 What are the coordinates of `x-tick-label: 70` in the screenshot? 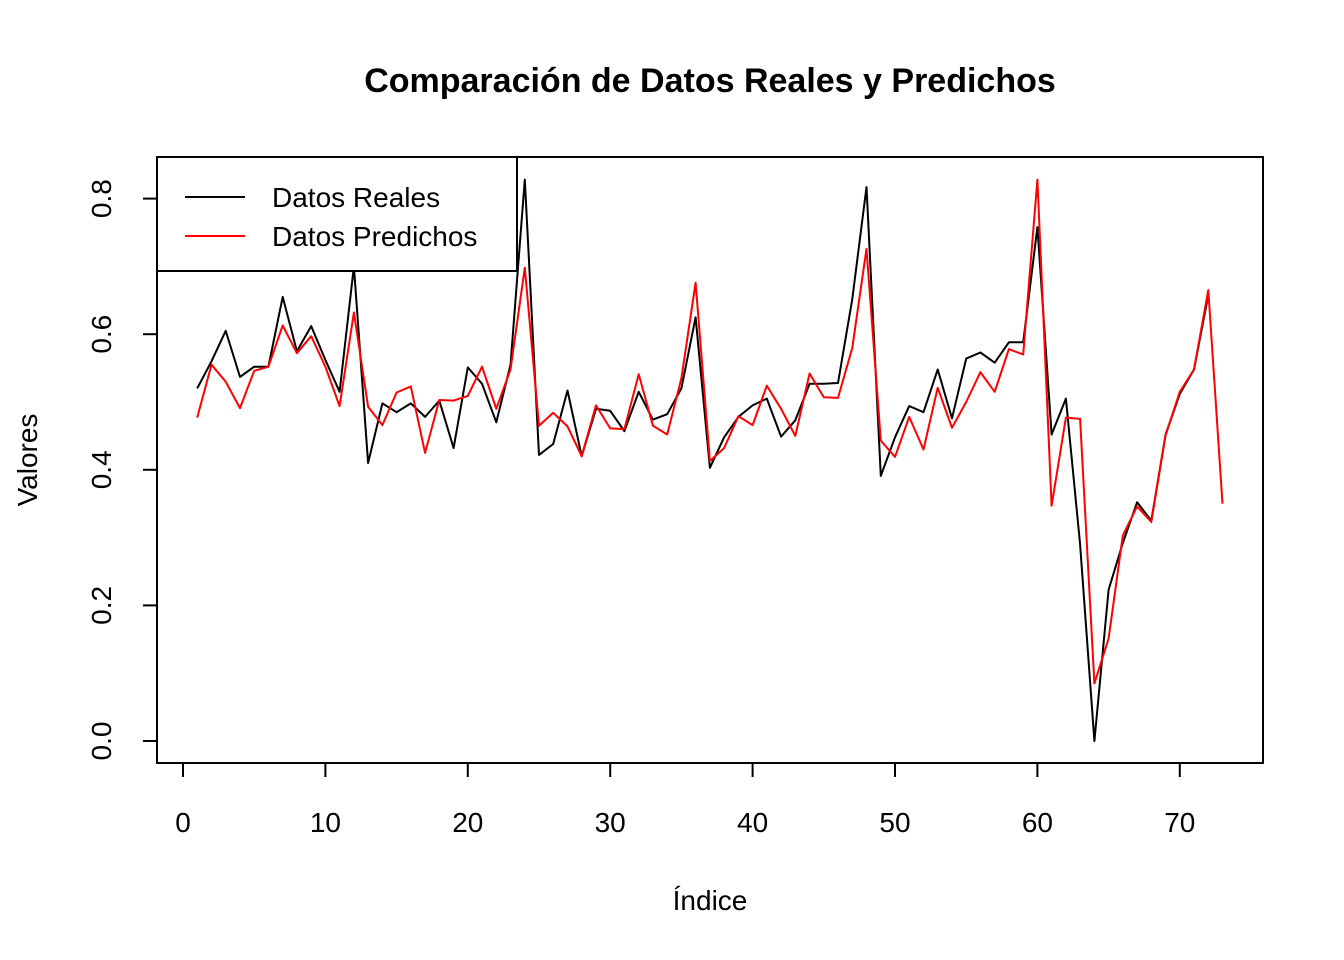 It's located at (1179, 822).